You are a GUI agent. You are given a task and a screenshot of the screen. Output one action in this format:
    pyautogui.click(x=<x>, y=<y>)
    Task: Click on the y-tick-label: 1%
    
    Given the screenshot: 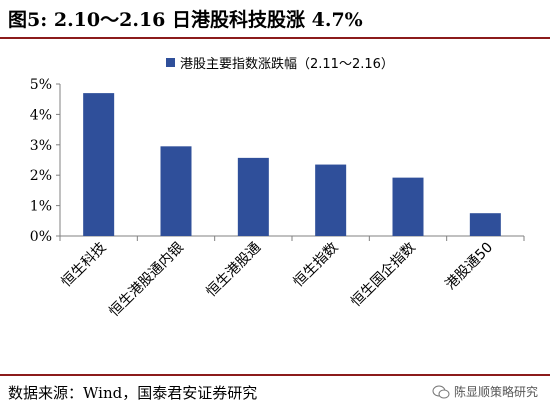 What is the action you would take?
    pyautogui.click(x=41, y=207)
    